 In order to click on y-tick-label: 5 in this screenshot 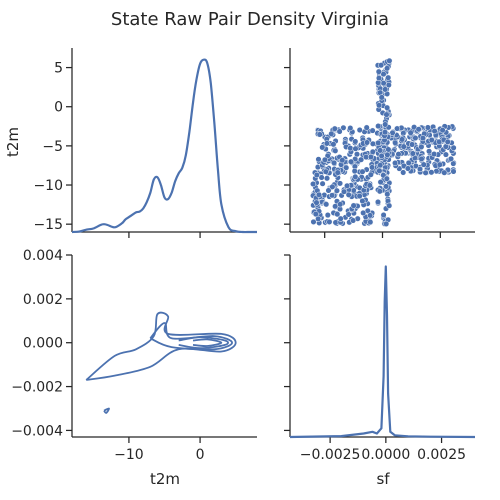, I will do `click(58, 69)`.